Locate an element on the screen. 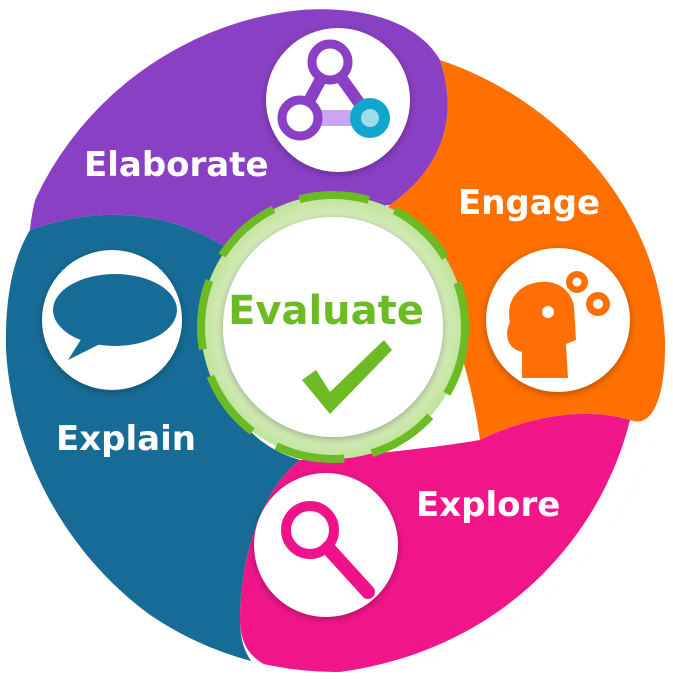  speech-bubble-icon is located at coordinates (115, 317).